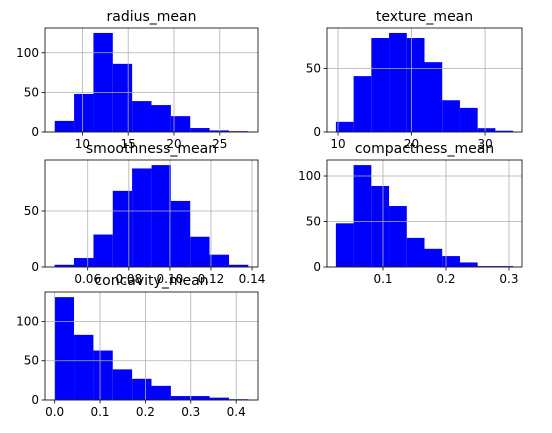  Describe the element at coordinates (236, 412) in the screenshot. I see `x-tick-label: 0.4` at that location.